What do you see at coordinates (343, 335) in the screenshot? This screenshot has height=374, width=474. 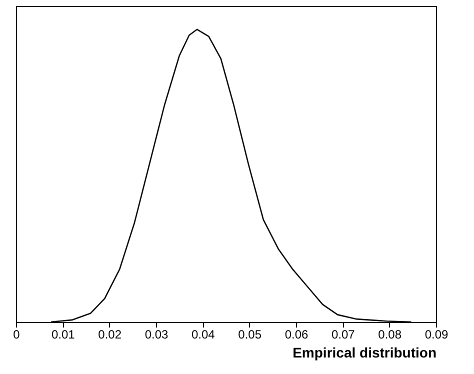 I see `x-tick-label: 0.07` at bounding box center [343, 335].